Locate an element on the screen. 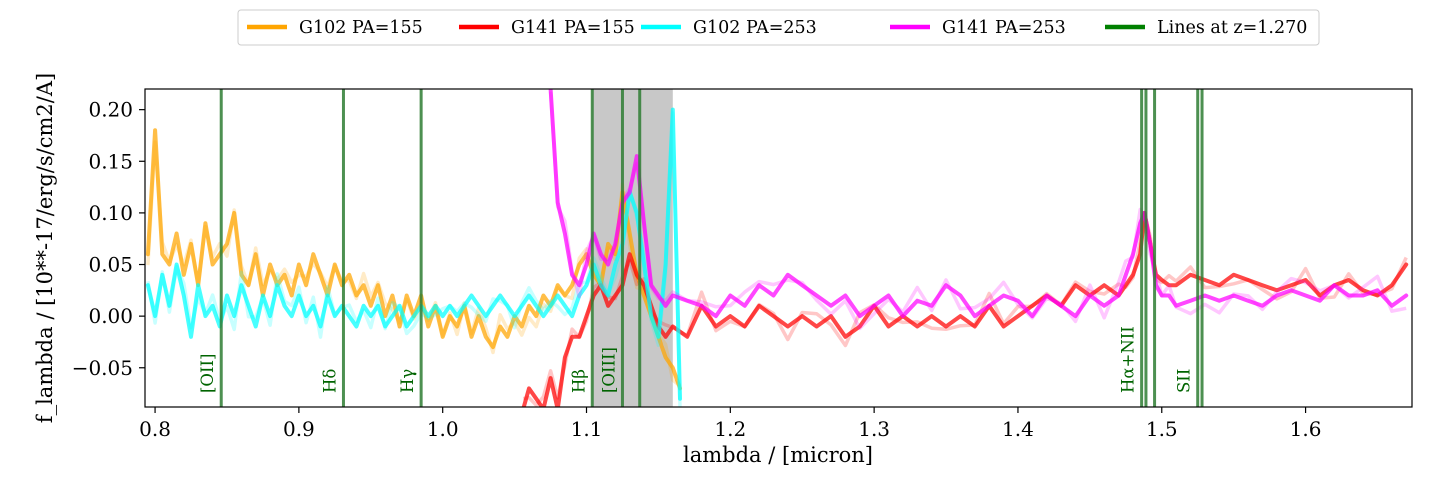 The image size is (1441, 480). y-tick-label: −0.05 is located at coordinates (102, 368).